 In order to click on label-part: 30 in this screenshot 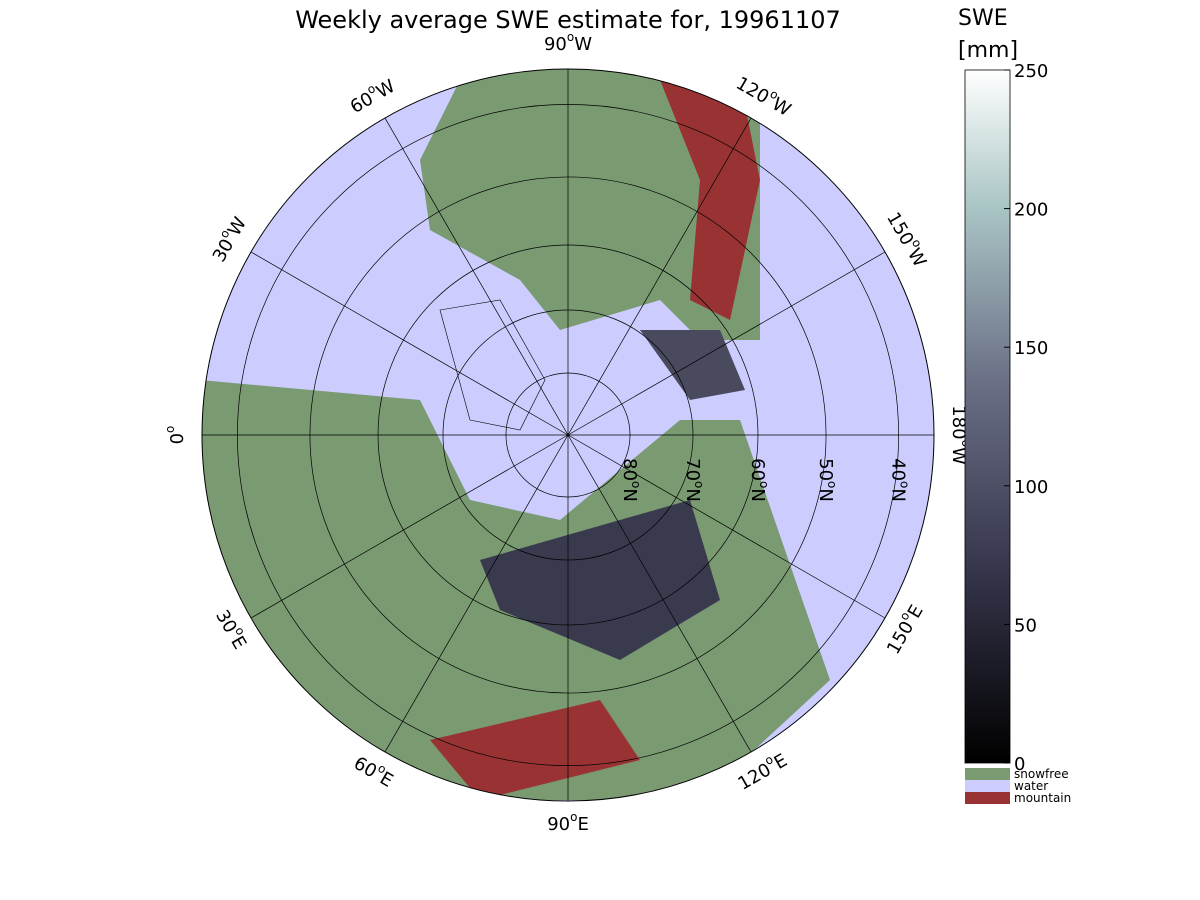, I will do `click(224, 250)`.